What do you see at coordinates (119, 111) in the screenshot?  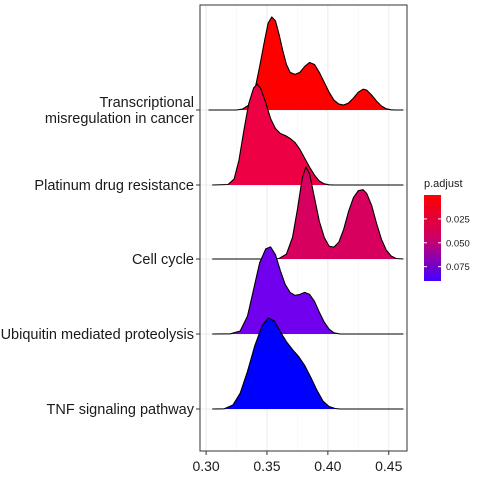 I see `y-tick-label: Transcriptional misregulation in cancer` at bounding box center [119, 111].